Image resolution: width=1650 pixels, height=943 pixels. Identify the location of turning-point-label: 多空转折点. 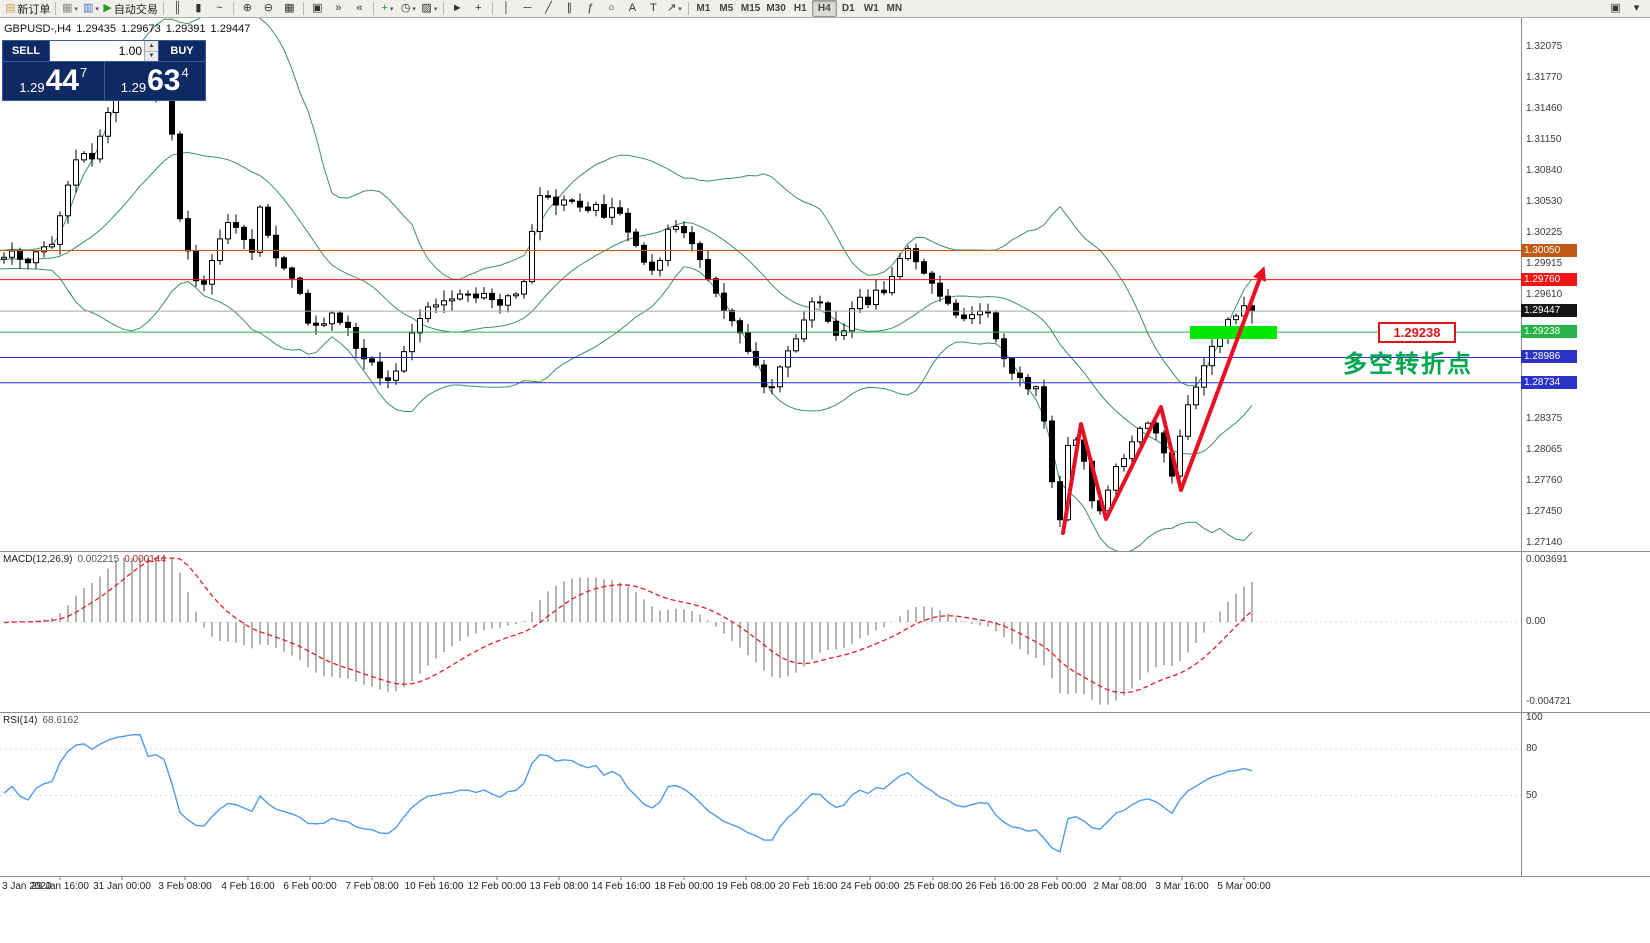
(1408, 364).